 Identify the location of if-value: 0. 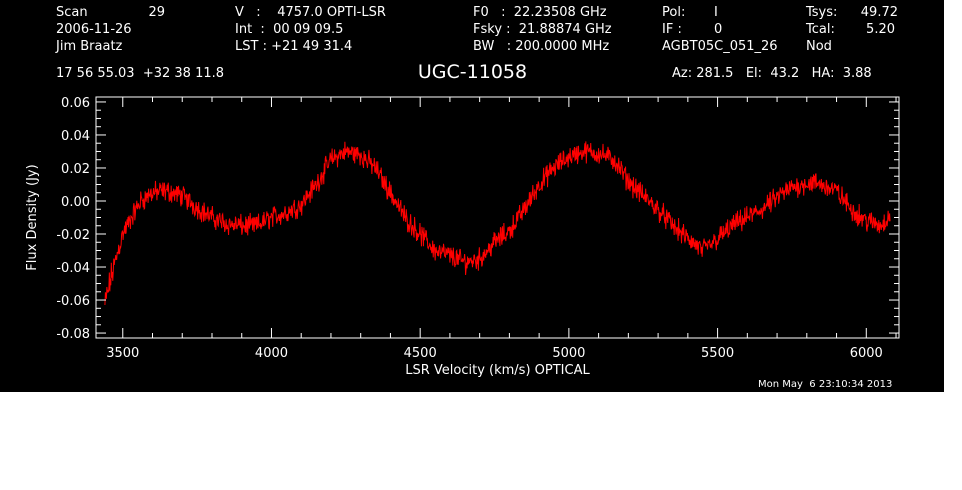
(718, 29).